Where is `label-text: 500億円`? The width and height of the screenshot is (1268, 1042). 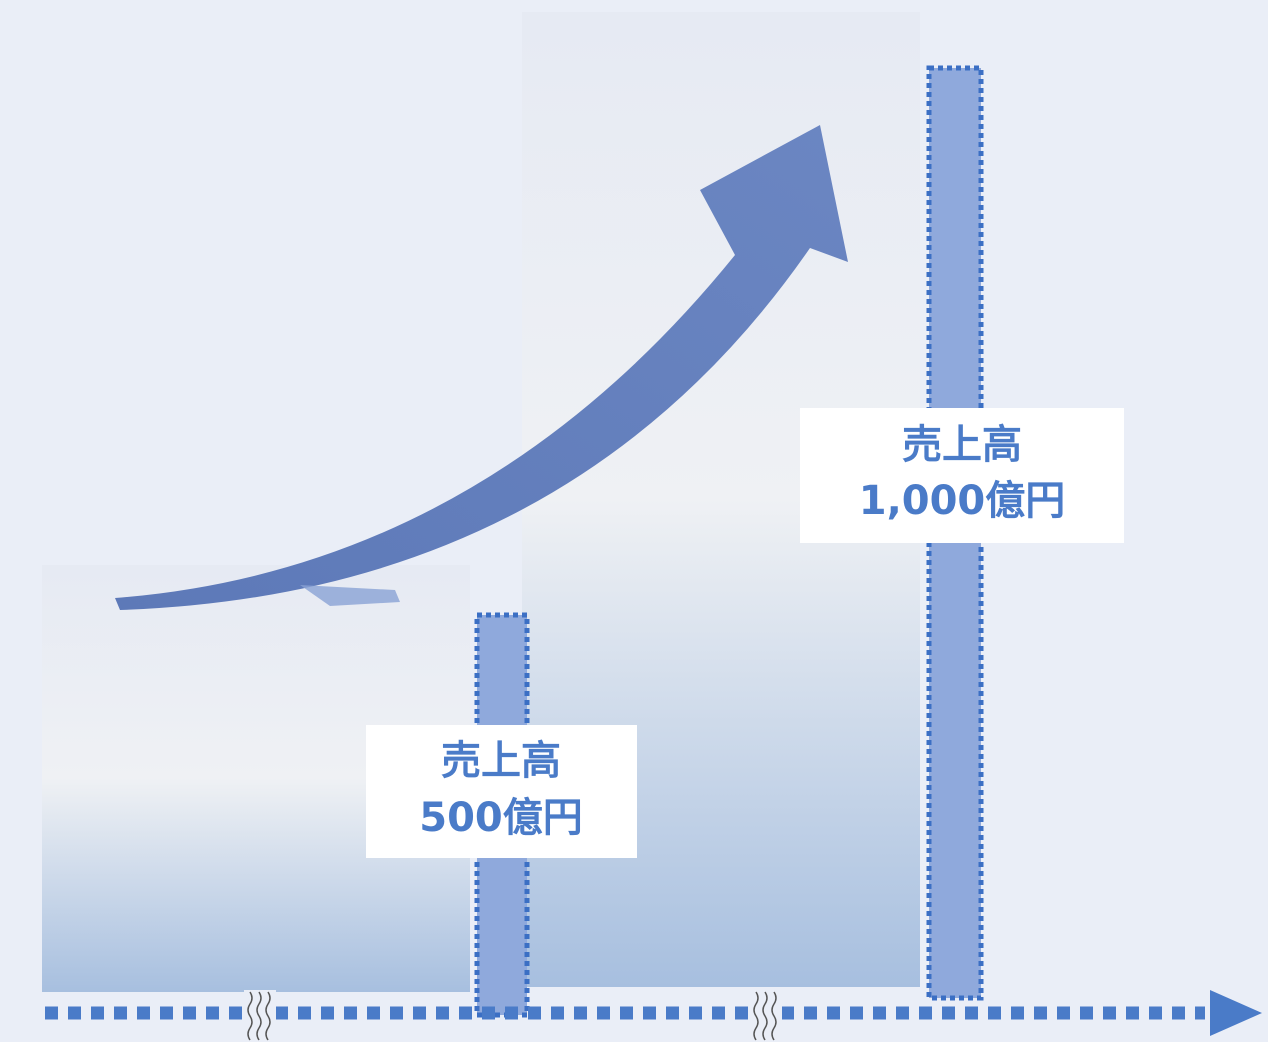
label-text: 500億円 is located at coordinates (501, 818).